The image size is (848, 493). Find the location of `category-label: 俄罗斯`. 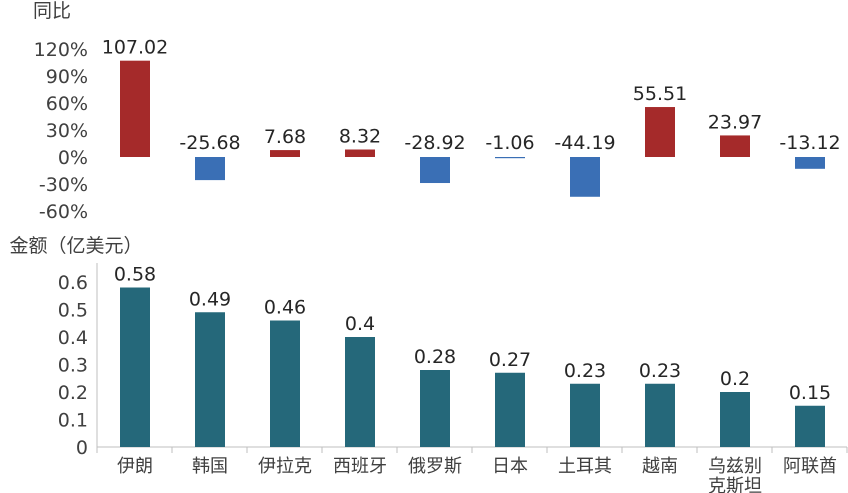

category-label: 俄罗斯 is located at coordinates (435, 466).